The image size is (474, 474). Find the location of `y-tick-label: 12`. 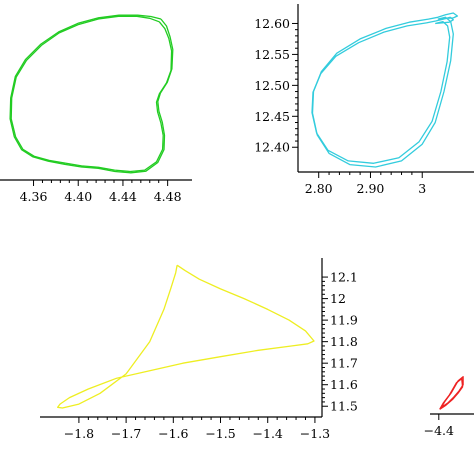

y-tick-label: 12 is located at coordinates (338, 298).